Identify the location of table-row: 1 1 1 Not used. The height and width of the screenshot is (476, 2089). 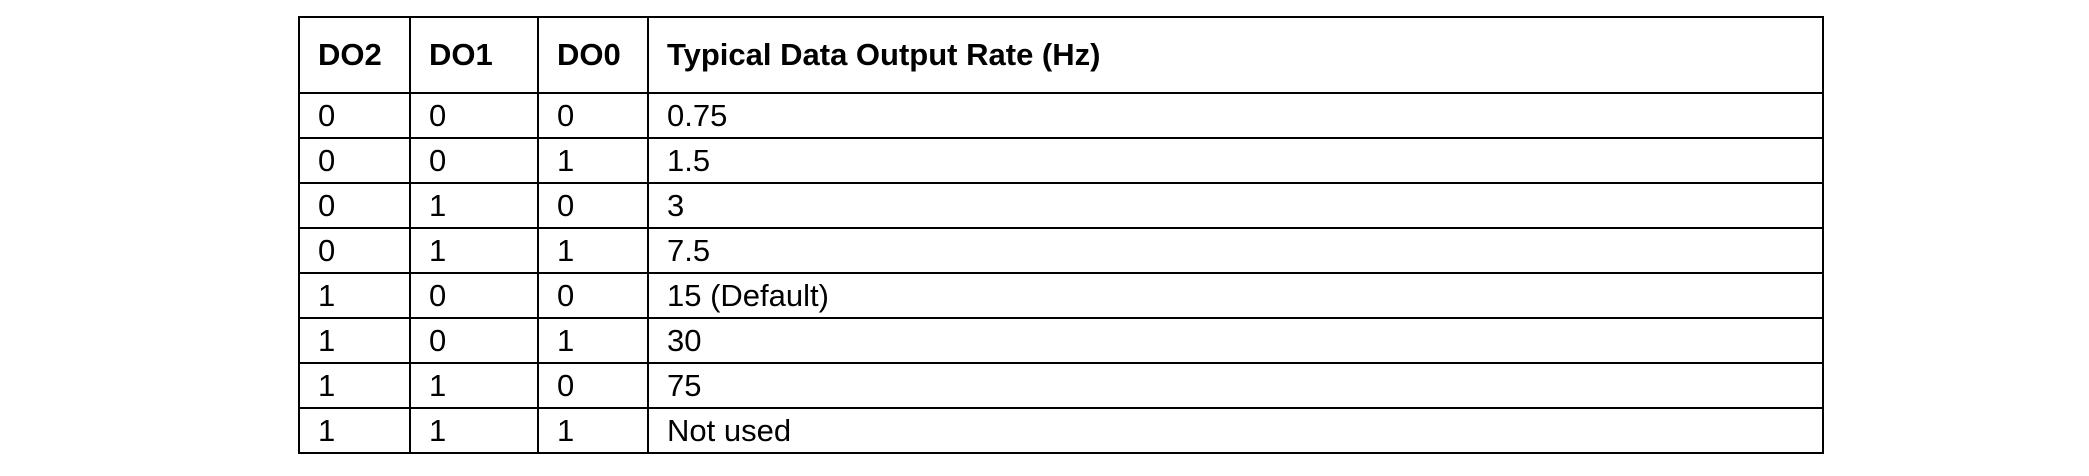
(1061, 430).